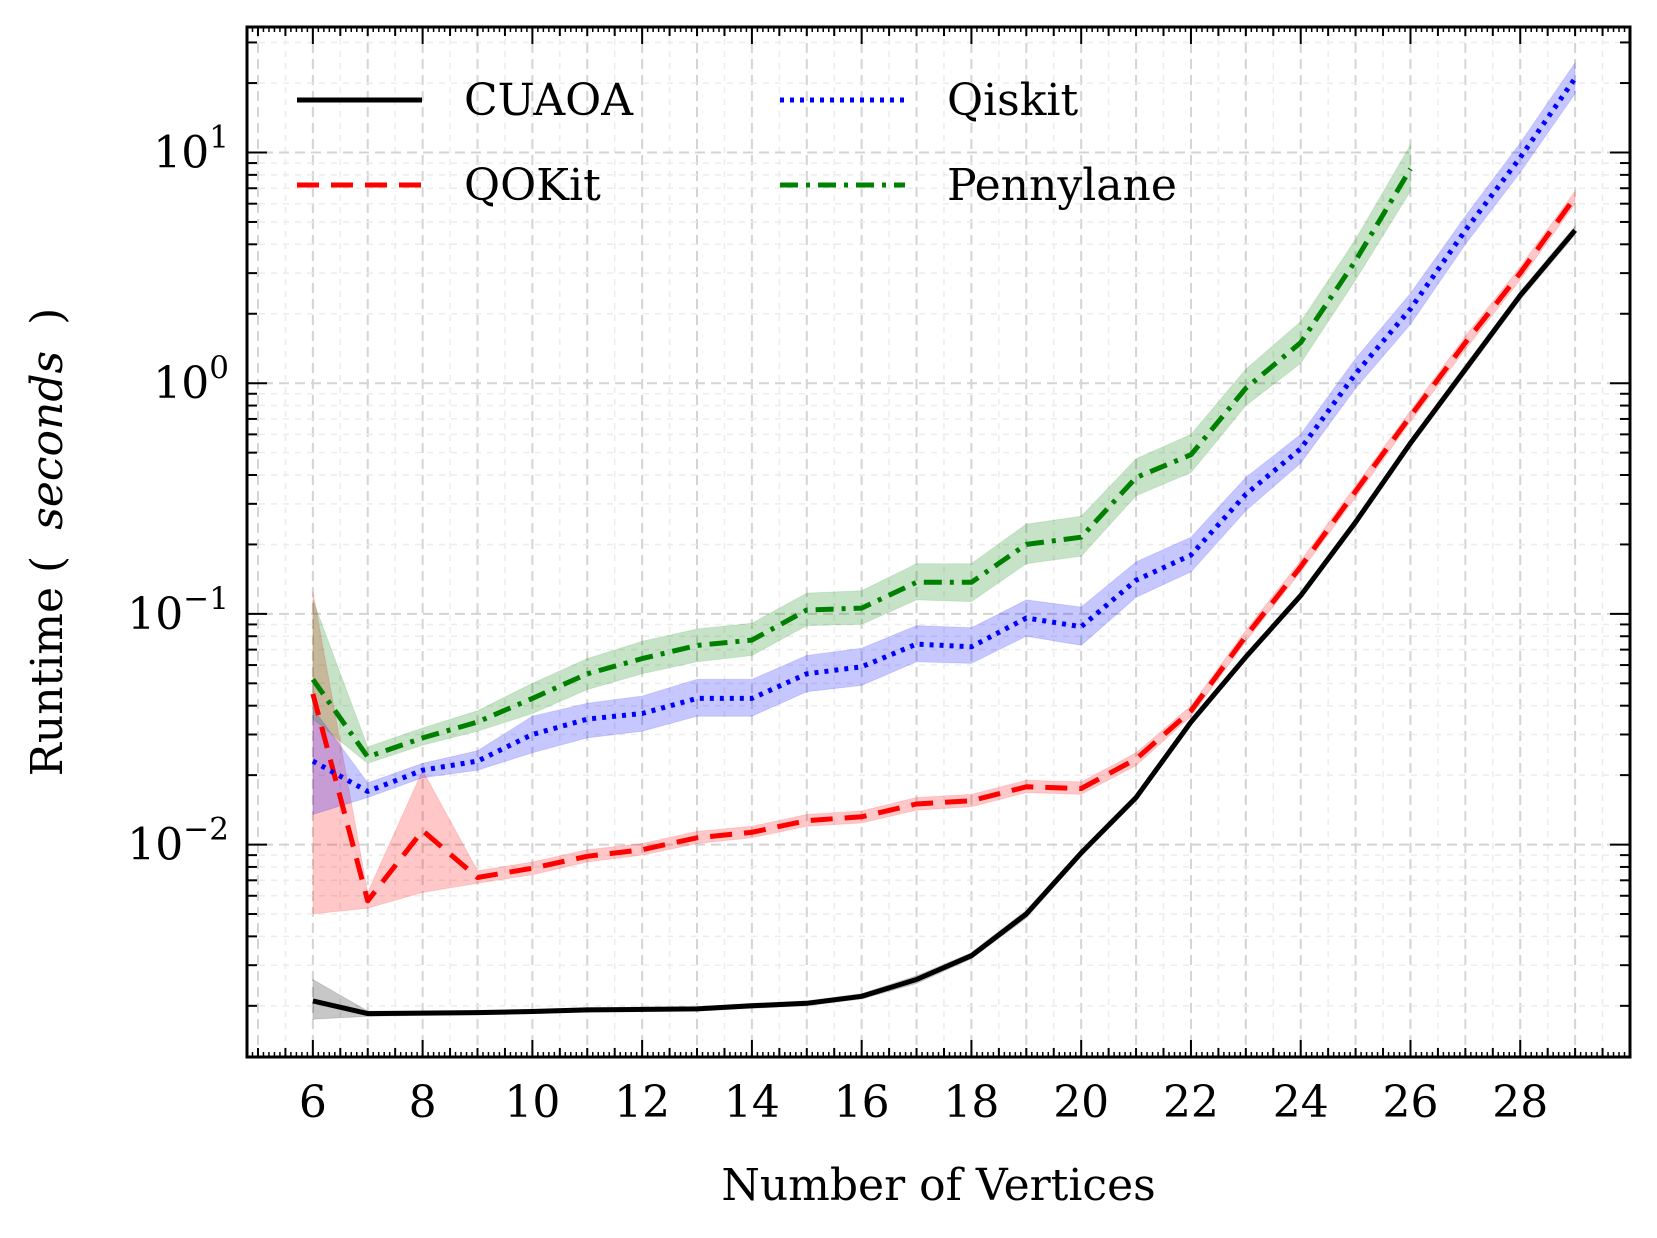  What do you see at coordinates (549, 100) in the screenshot?
I see `legend-label: CUAOA` at bounding box center [549, 100].